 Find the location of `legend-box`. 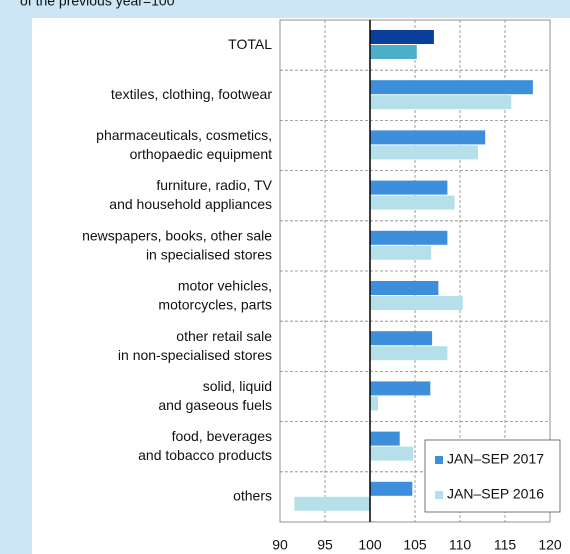

legend-box is located at coordinates (492, 476).